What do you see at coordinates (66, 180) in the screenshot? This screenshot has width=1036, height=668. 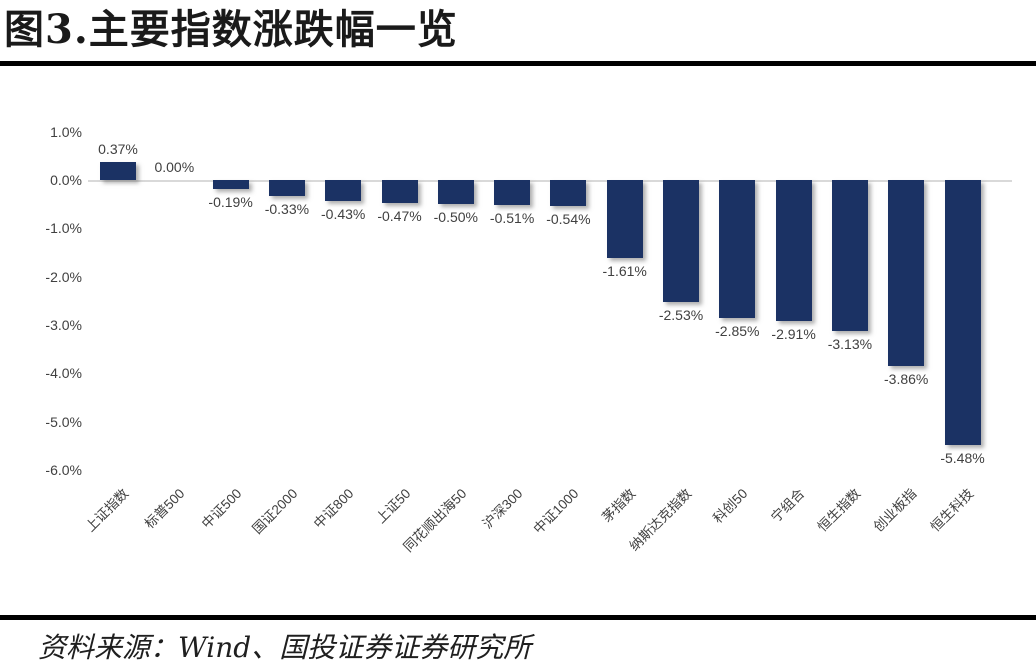 I see `y-axis-tick-label: 0.0%` at bounding box center [66, 180].